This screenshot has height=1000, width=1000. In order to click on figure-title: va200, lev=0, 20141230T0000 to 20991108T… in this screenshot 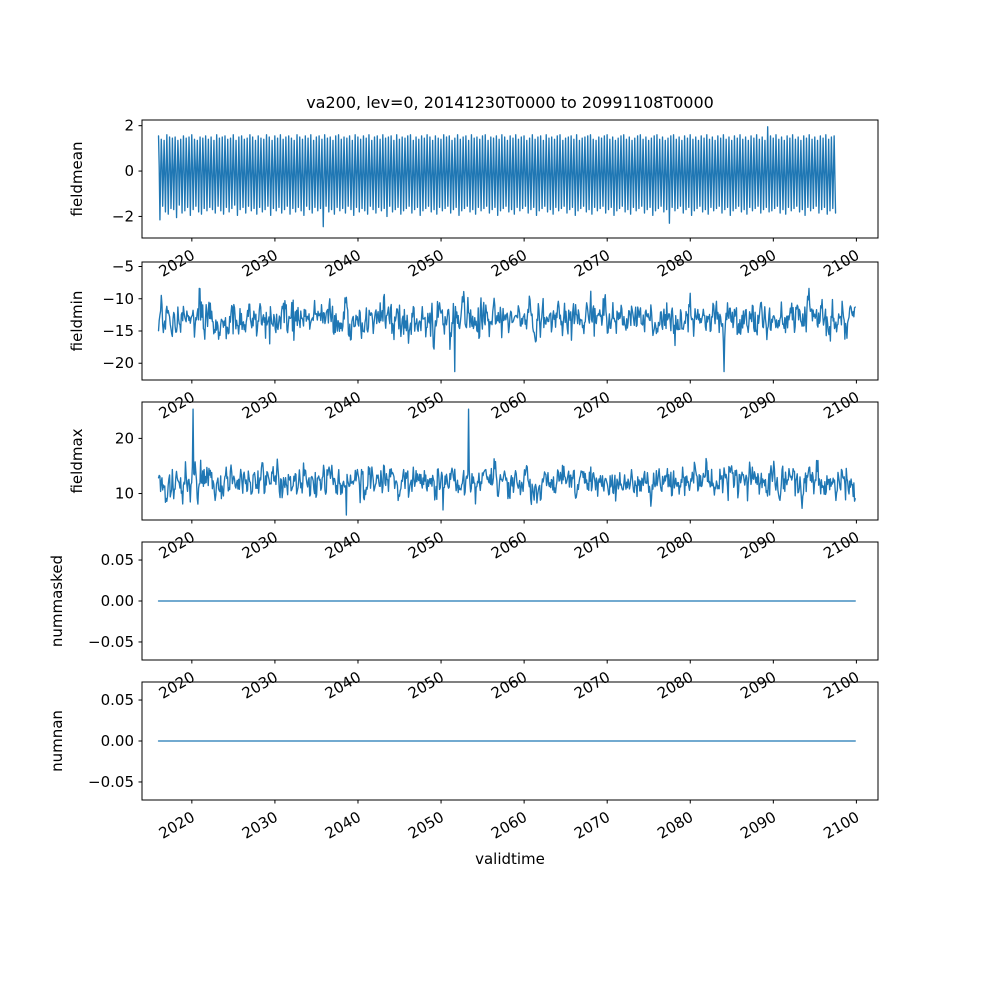, I will do `click(510, 102)`.